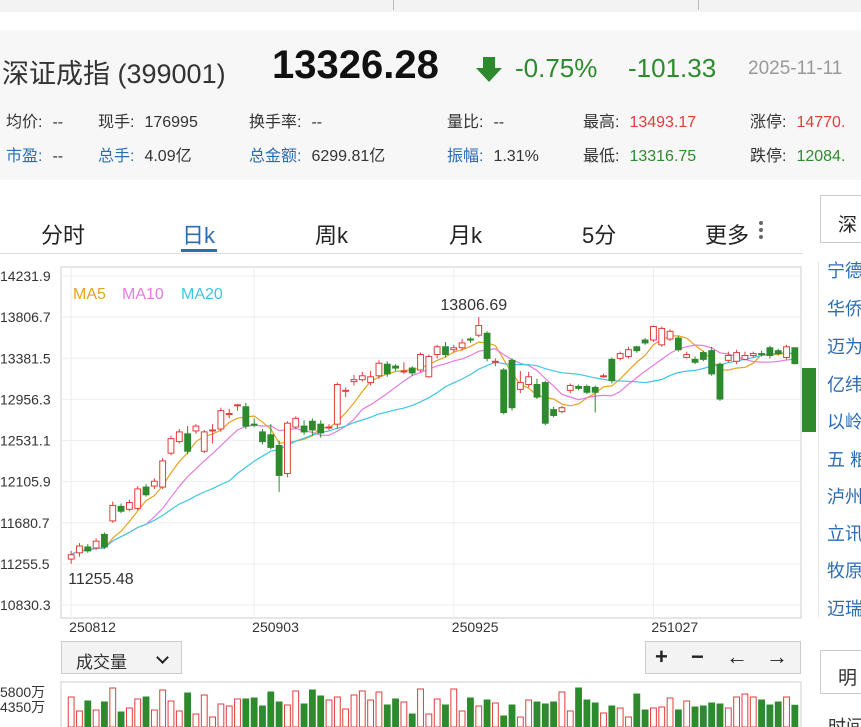 Image resolution: width=861 pixels, height=727 pixels. I want to click on tab-5min: 5分, so click(599, 235).